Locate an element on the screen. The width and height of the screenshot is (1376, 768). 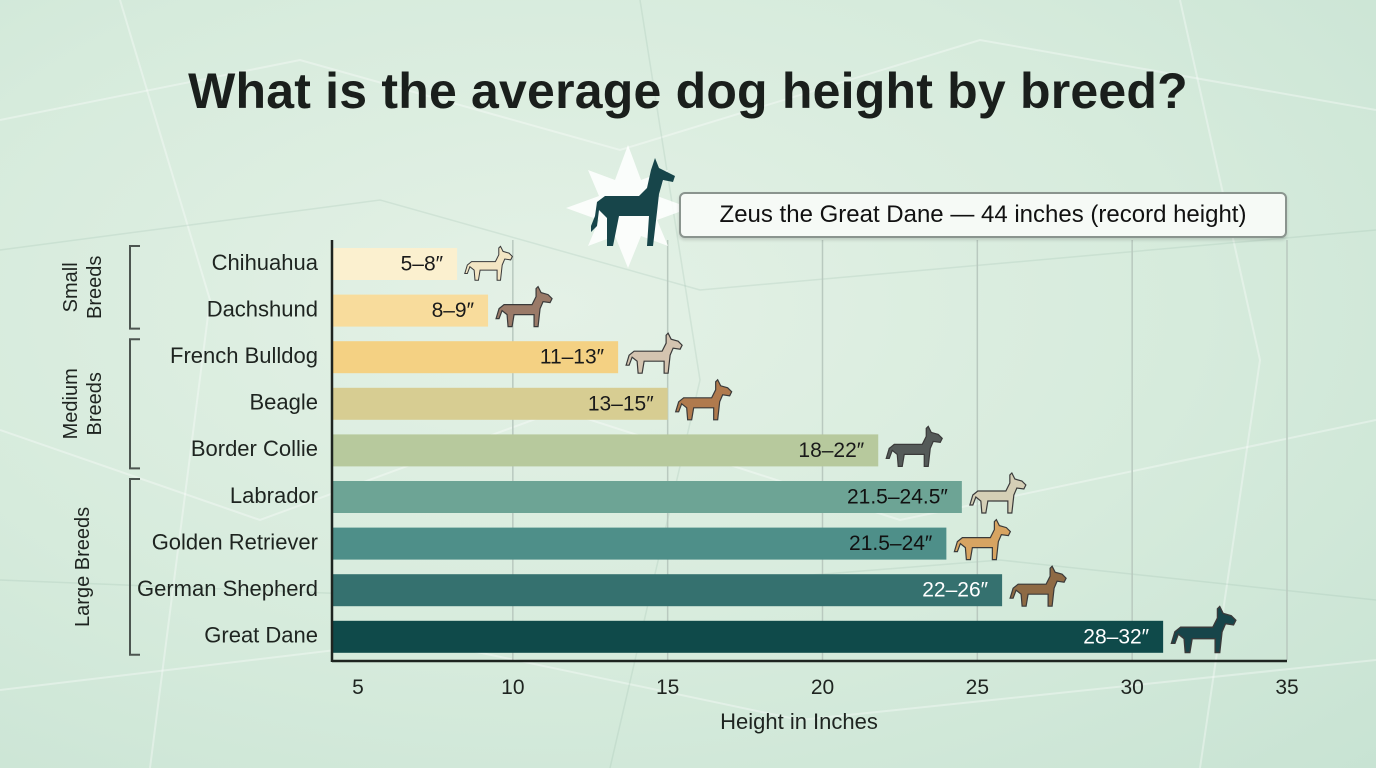
dachshund-icon is located at coordinates (524, 306).